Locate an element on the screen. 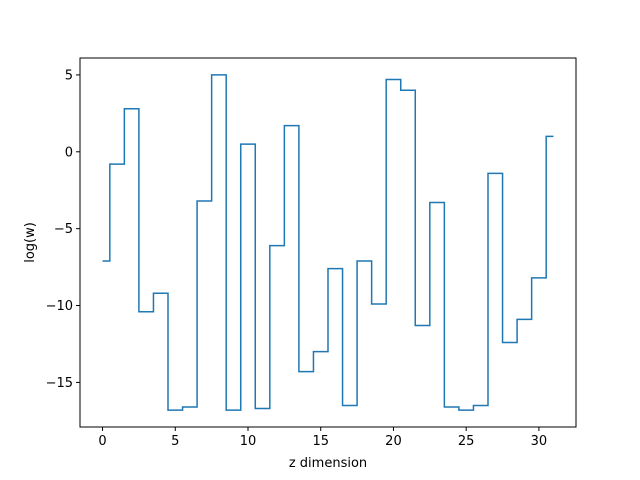  x-tick-label: 0 is located at coordinates (102, 441).